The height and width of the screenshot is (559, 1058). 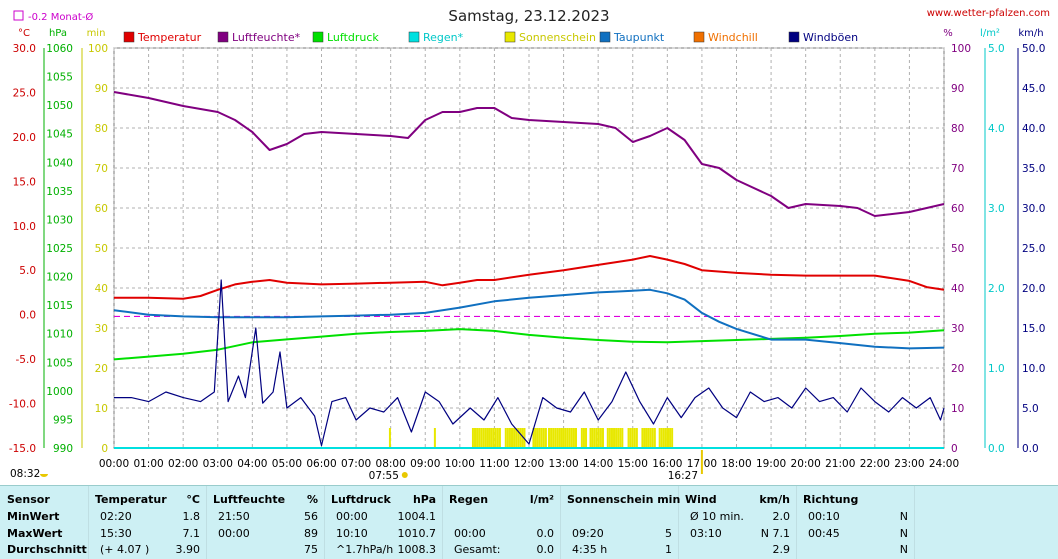 I want to click on axis-unit-left: min, so click(x=96, y=33).